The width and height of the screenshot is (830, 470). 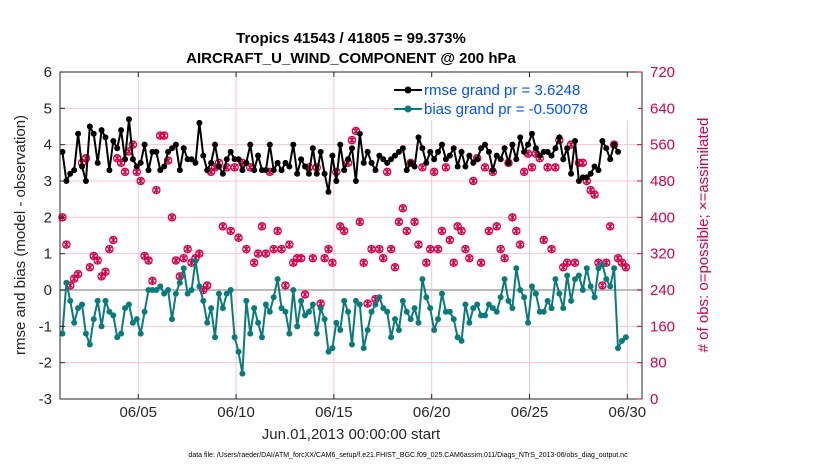 I want to click on y-right-tick-label-8: 640, so click(x=662, y=108).